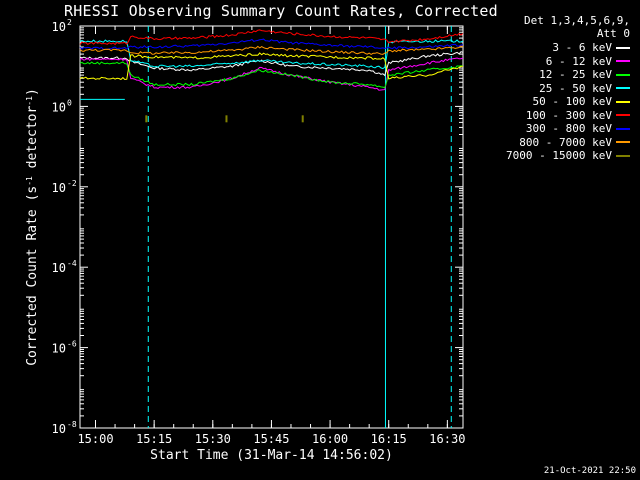 Image resolution: width=640 pixels, height=480 pixels. Describe the element at coordinates (568, 115) in the screenshot. I see `legend-label: 100 - 300 keV` at that location.